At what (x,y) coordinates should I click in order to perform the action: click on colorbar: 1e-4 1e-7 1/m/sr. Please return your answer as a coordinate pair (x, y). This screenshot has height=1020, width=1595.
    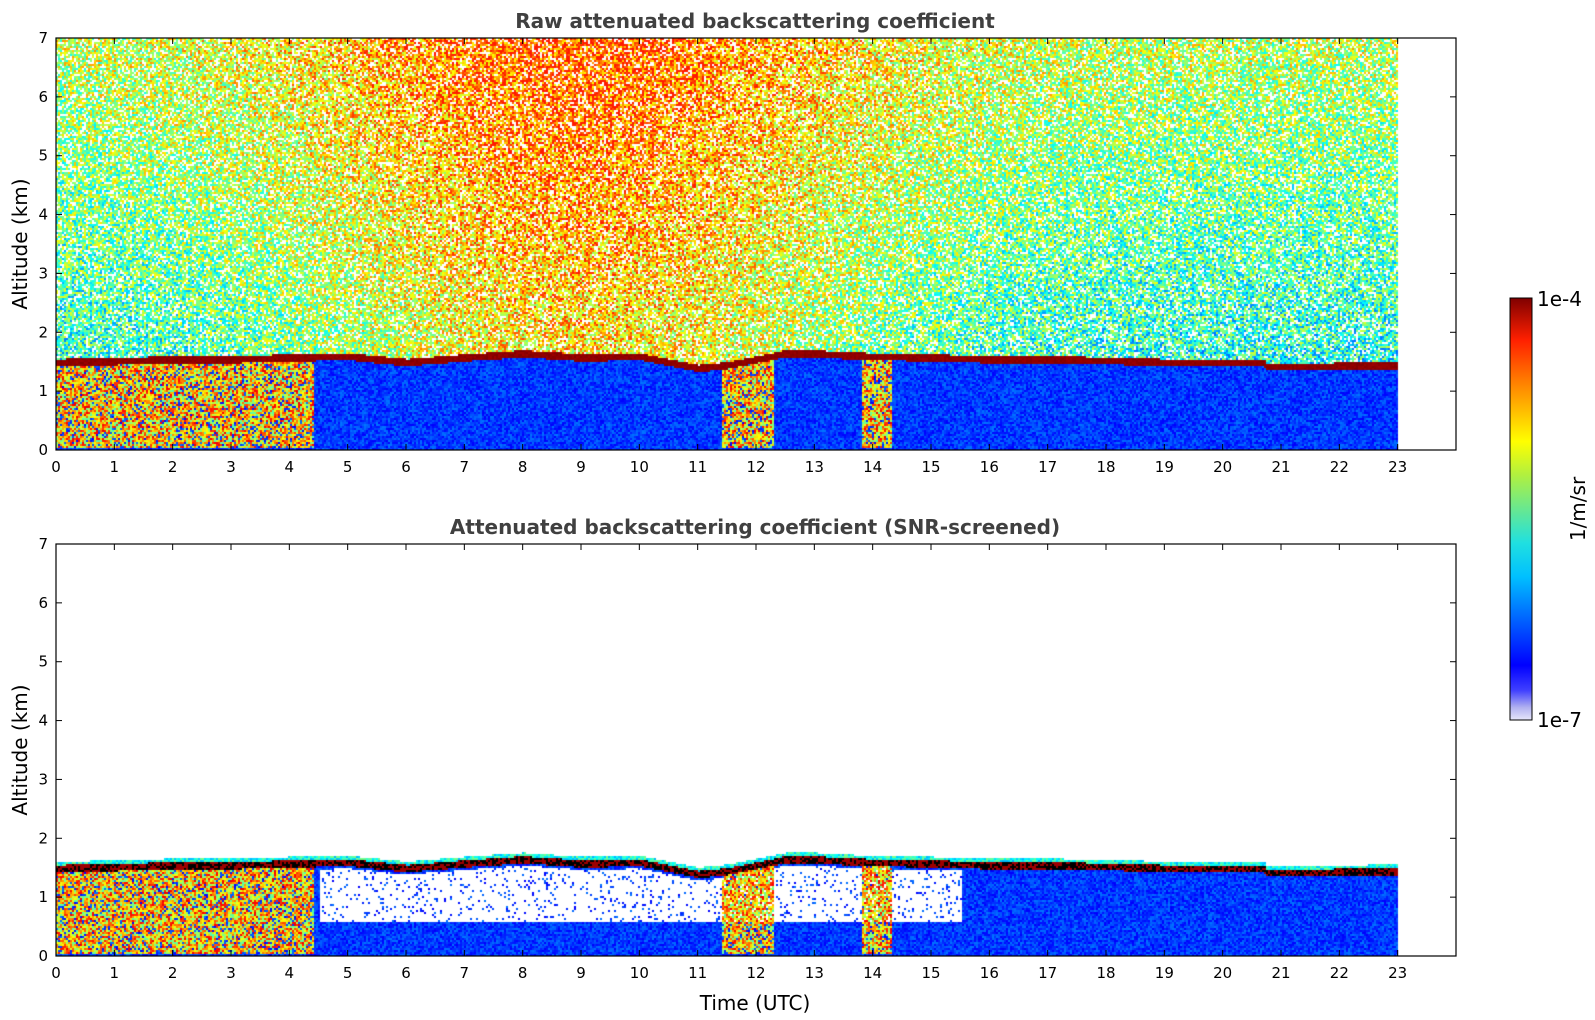
    Looking at the image, I should click on (1549, 509).